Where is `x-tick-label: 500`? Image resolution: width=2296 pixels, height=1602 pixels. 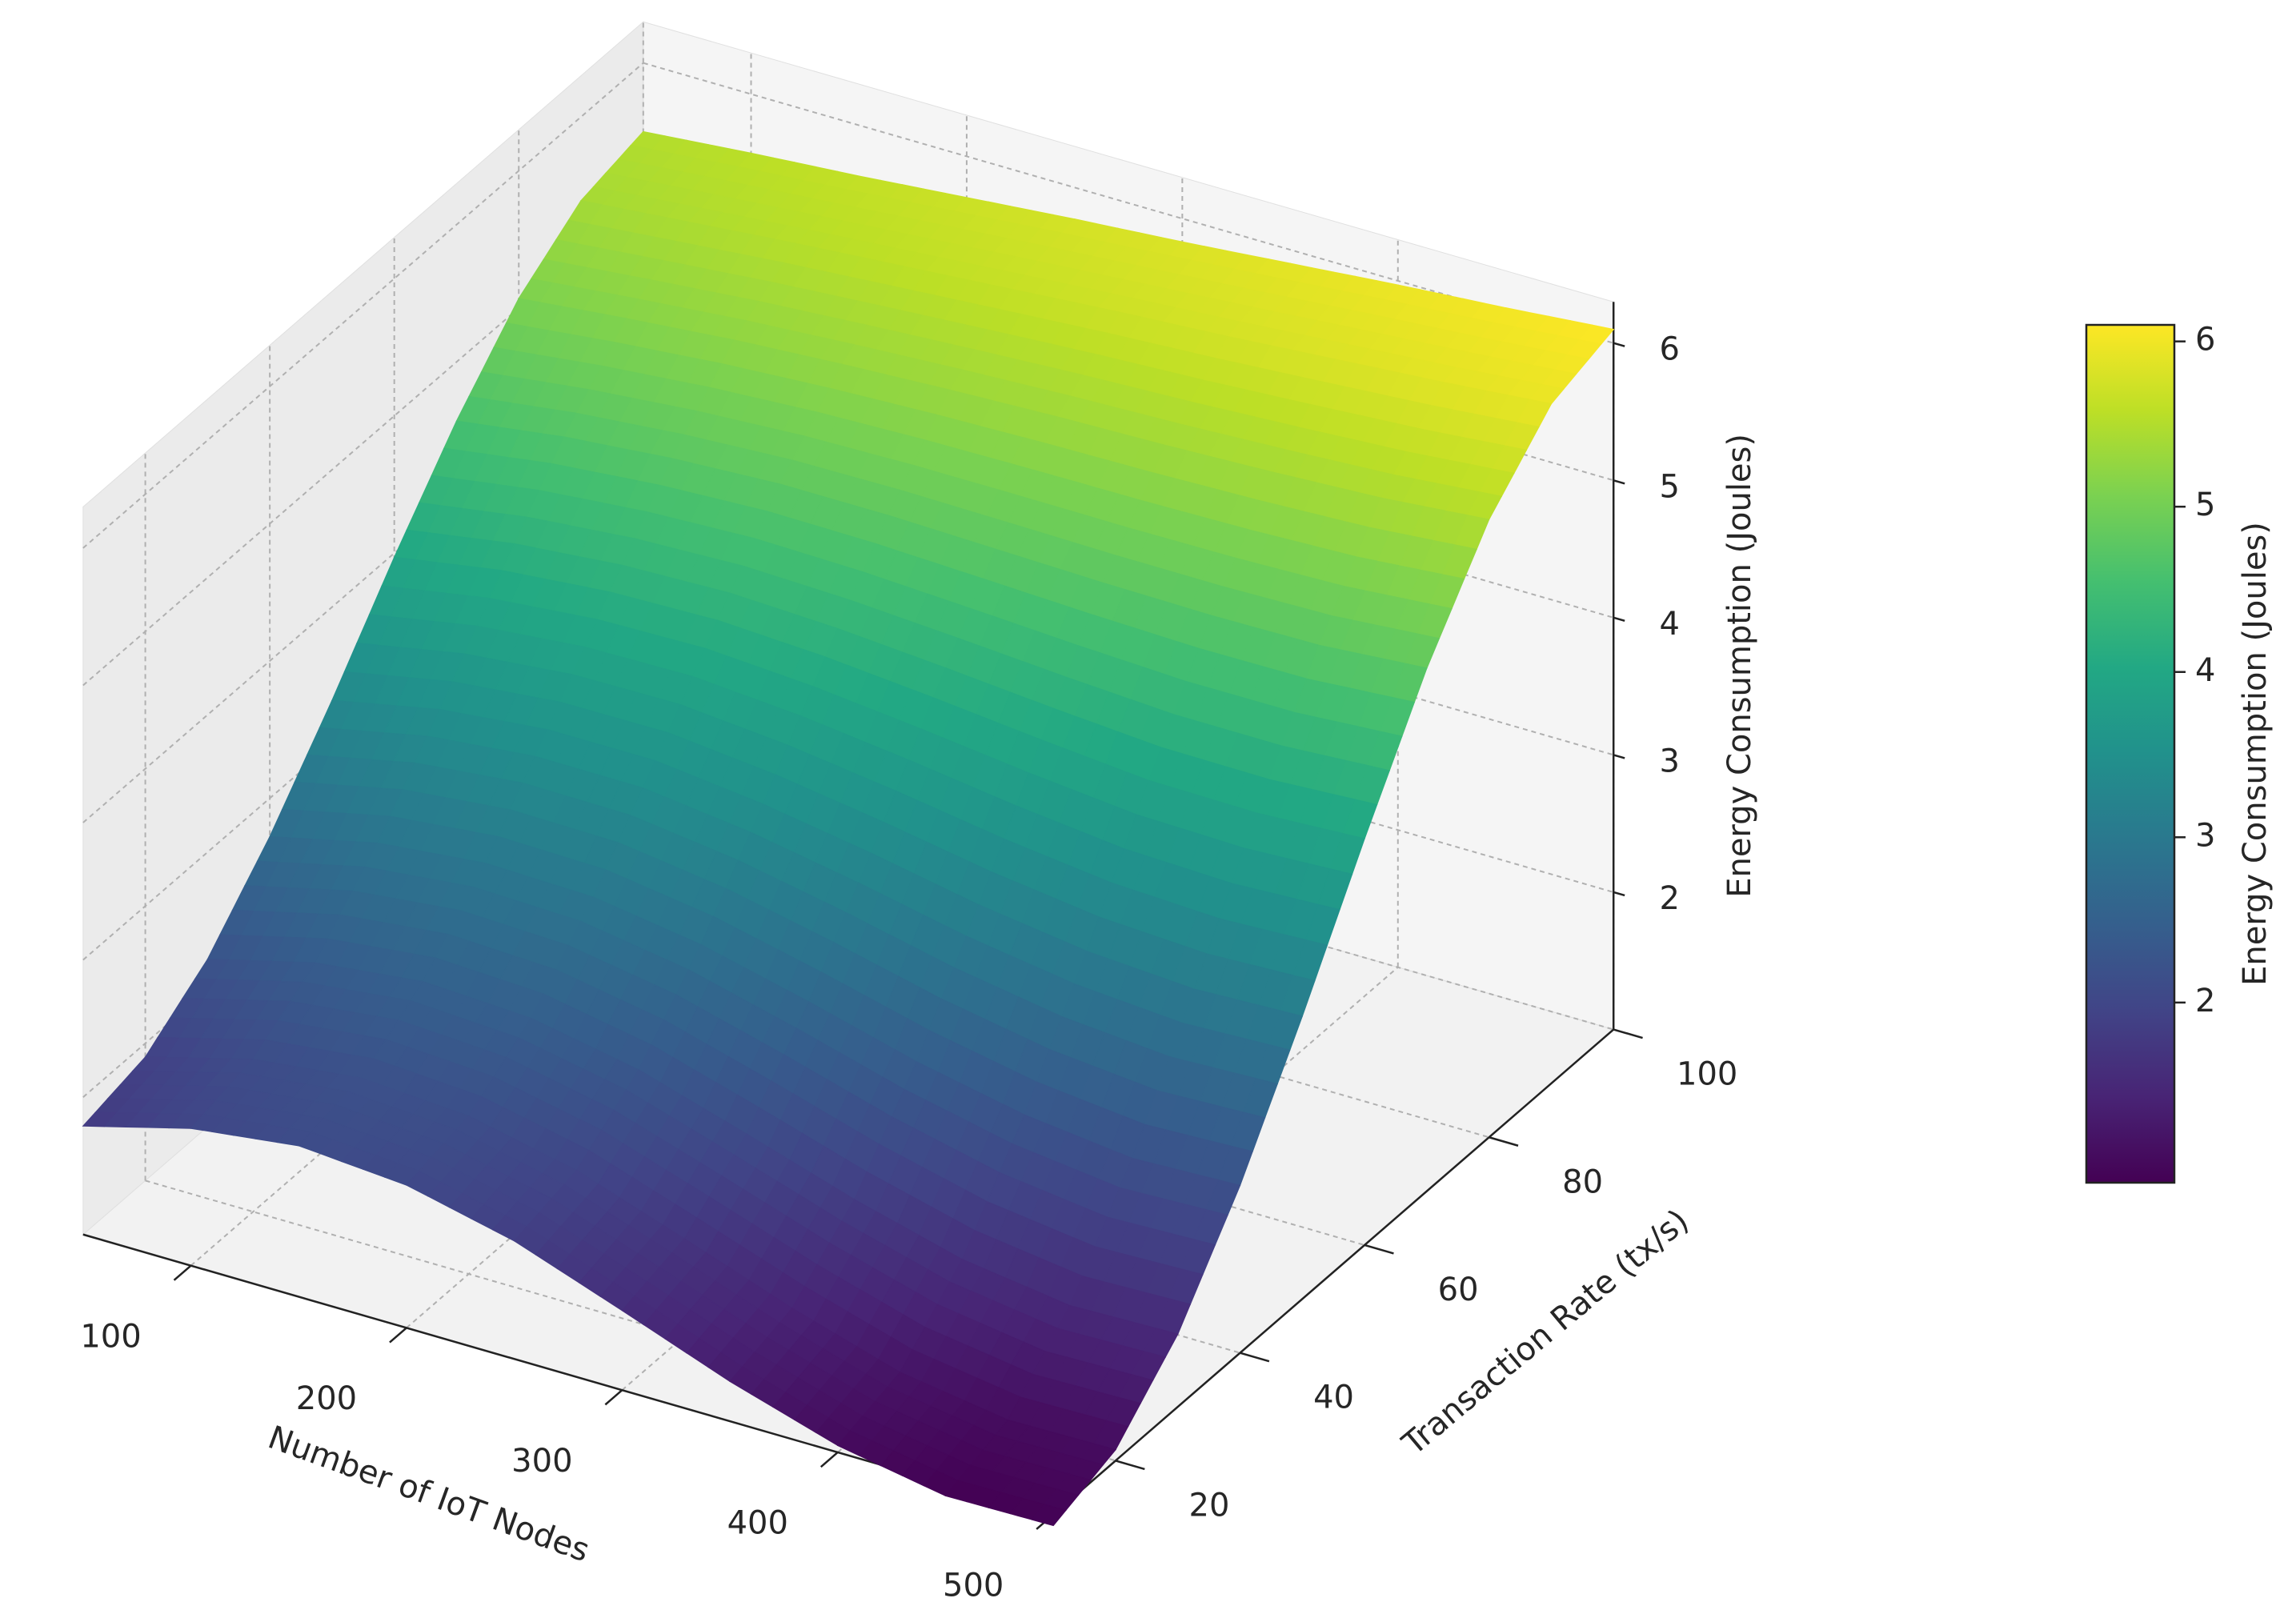 x-tick-label: 500 is located at coordinates (973, 1584).